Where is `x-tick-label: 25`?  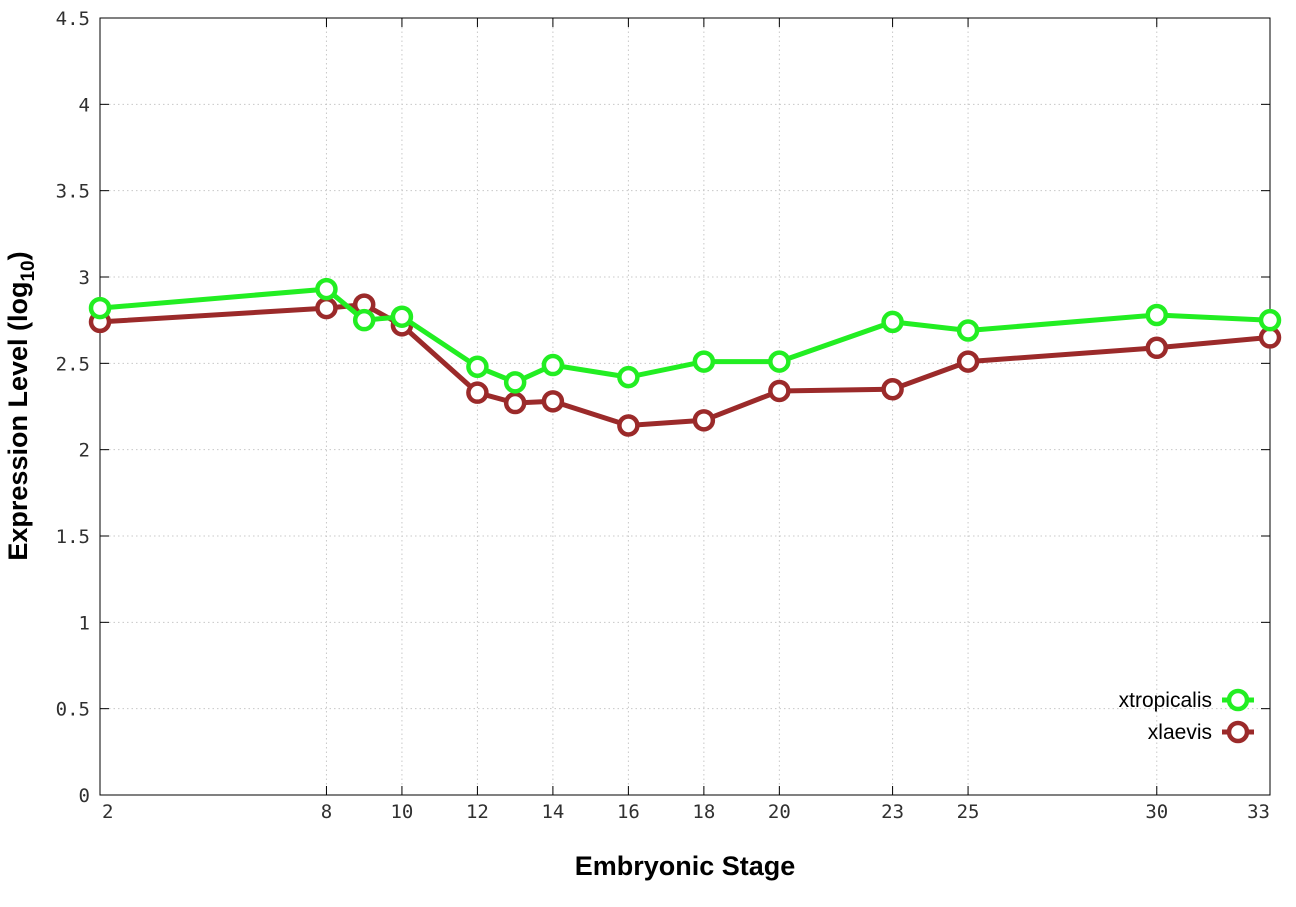
x-tick-label: 25 is located at coordinates (968, 812).